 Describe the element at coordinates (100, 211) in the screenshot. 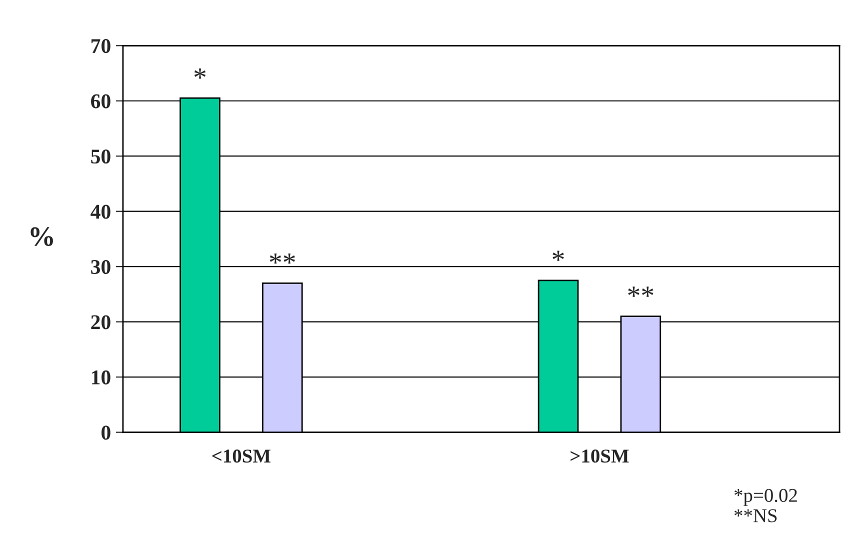

I see `y-tick-label: 40` at that location.